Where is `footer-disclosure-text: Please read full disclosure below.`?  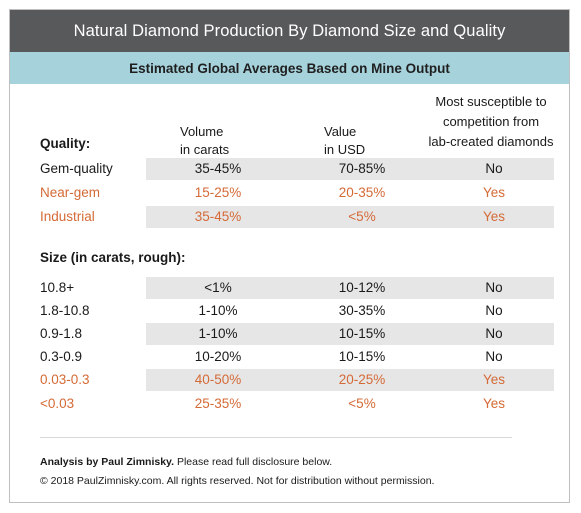
footer-disclosure-text: Please read full disclosure below. is located at coordinates (253, 462).